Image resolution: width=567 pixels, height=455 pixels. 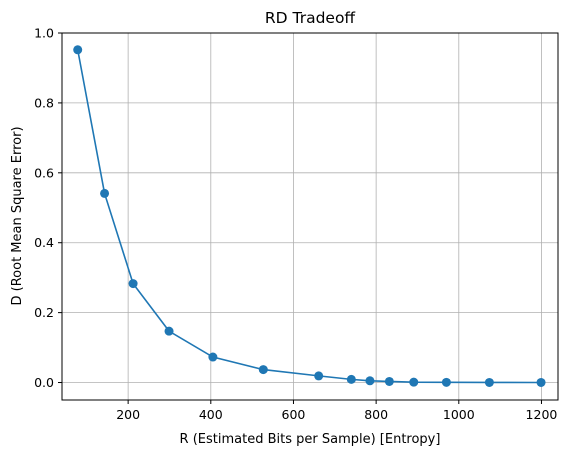 I want to click on x-tick-label: 1200, so click(x=542, y=414).